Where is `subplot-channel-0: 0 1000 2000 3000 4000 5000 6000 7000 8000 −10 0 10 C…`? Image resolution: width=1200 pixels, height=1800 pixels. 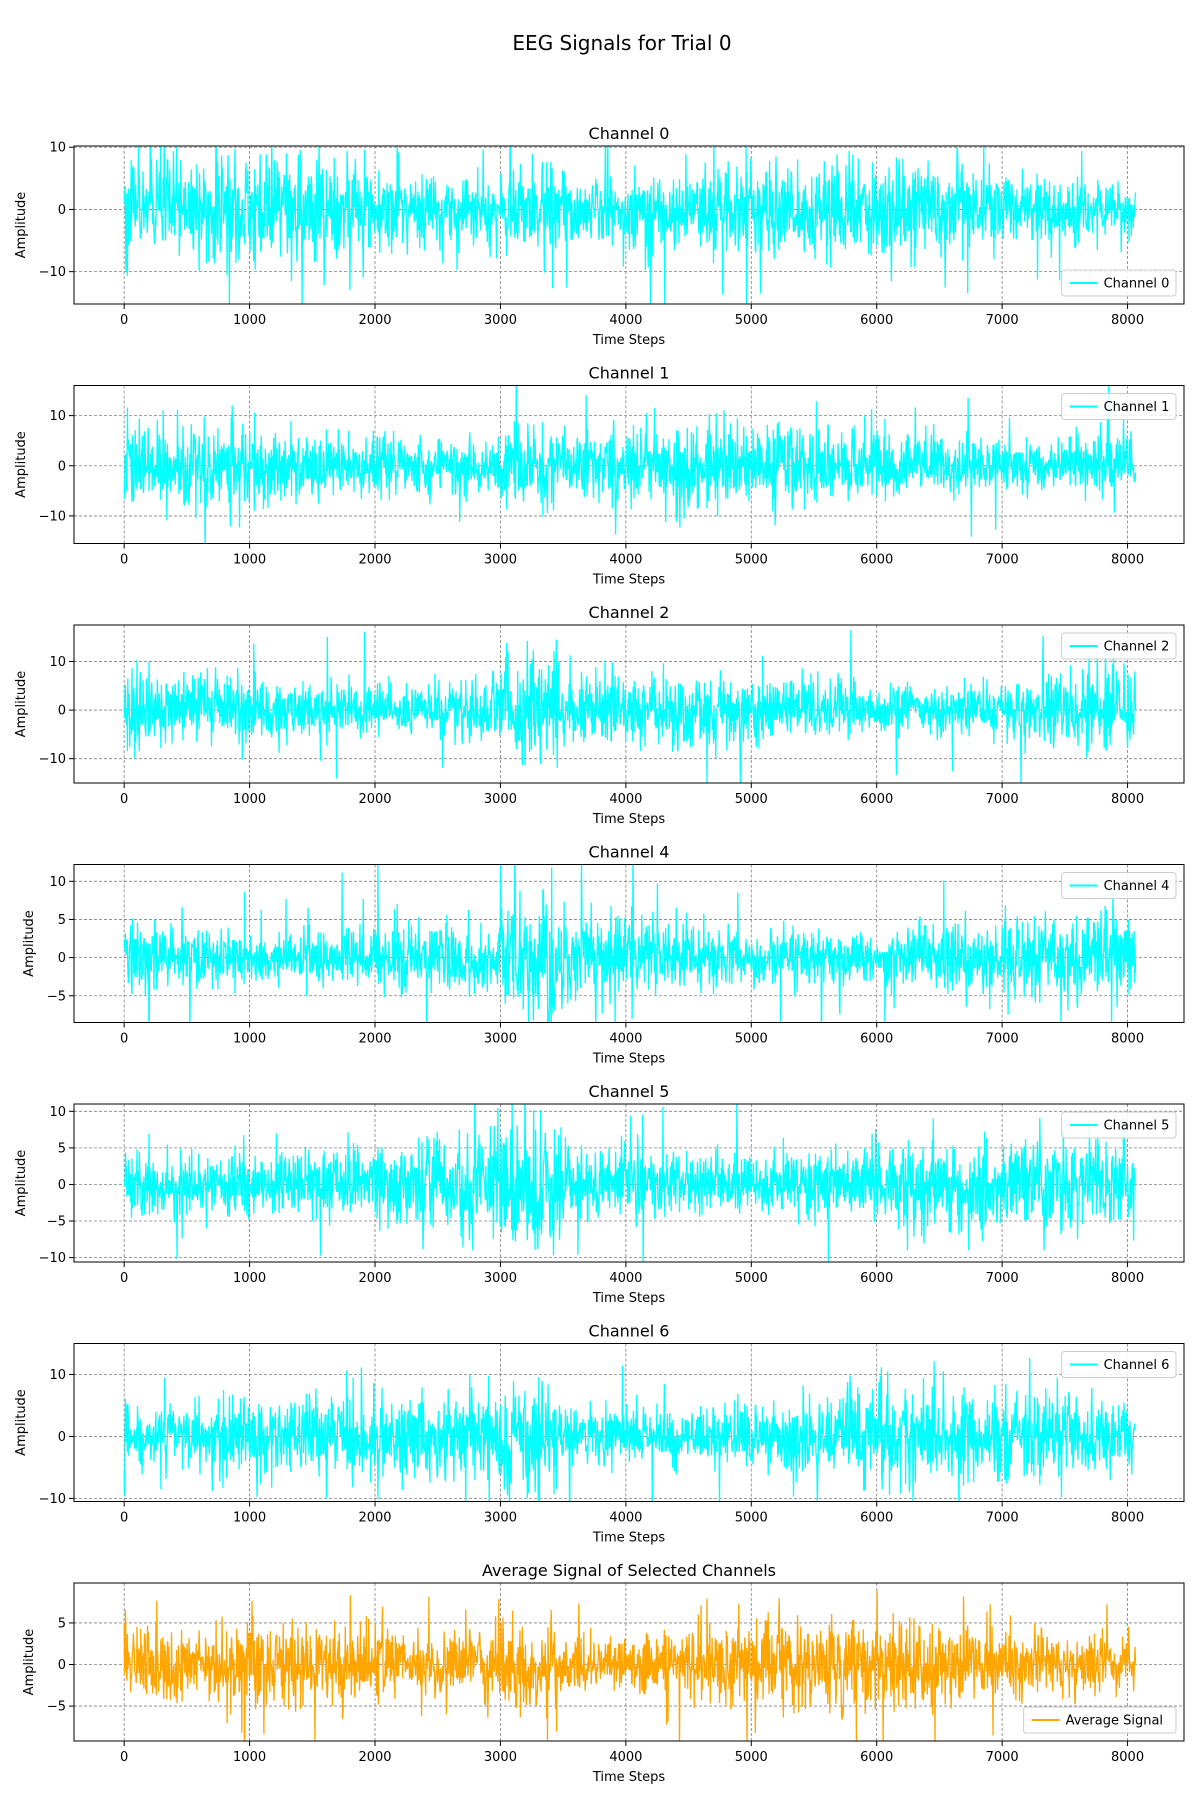 subplot-channel-0: 0 1000 2000 3000 4000 5000 6000 7000 8000 −10 0 10 C… is located at coordinates (599, 236).